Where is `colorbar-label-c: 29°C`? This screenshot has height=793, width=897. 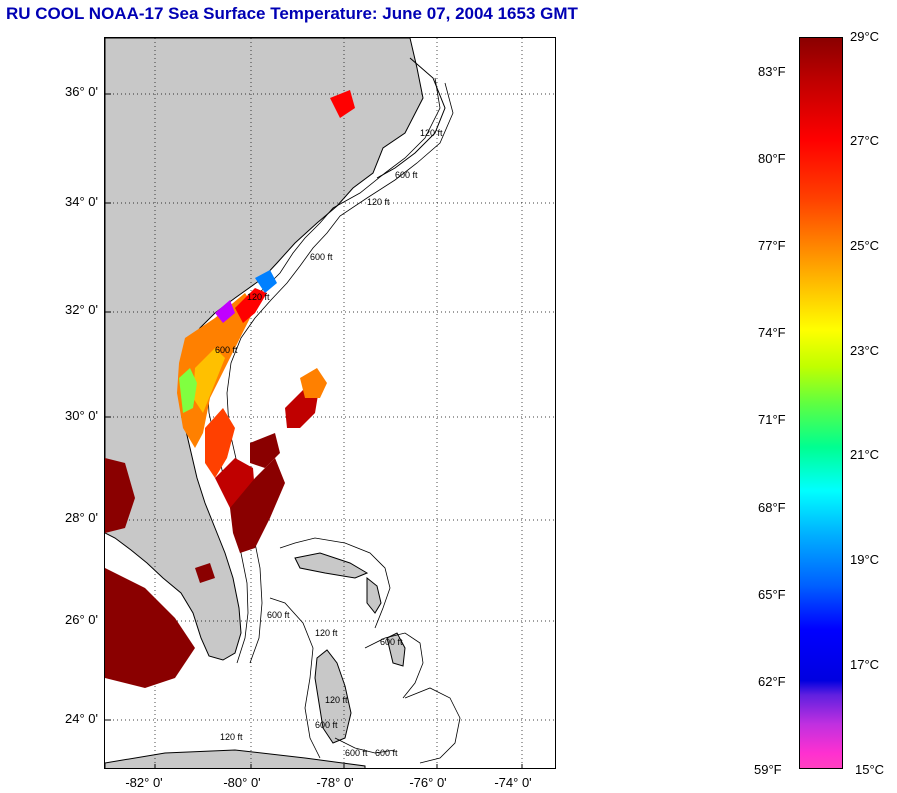 colorbar-label-c: 29°C is located at coordinates (865, 36).